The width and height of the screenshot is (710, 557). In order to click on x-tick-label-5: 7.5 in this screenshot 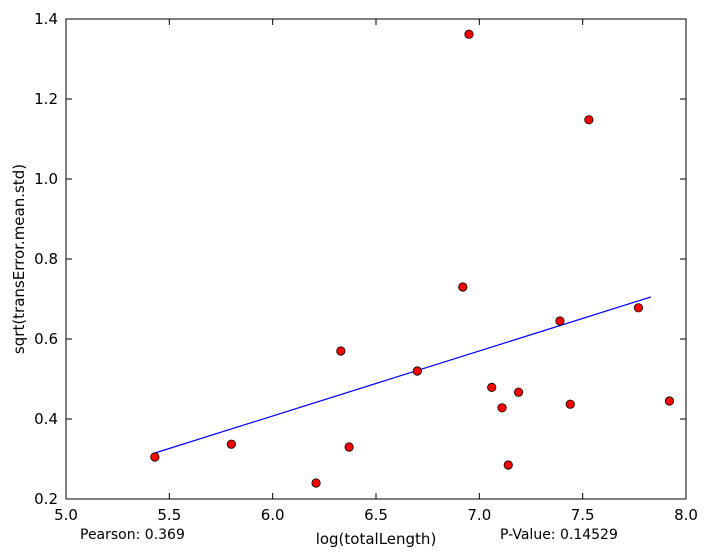, I will do `click(583, 515)`.